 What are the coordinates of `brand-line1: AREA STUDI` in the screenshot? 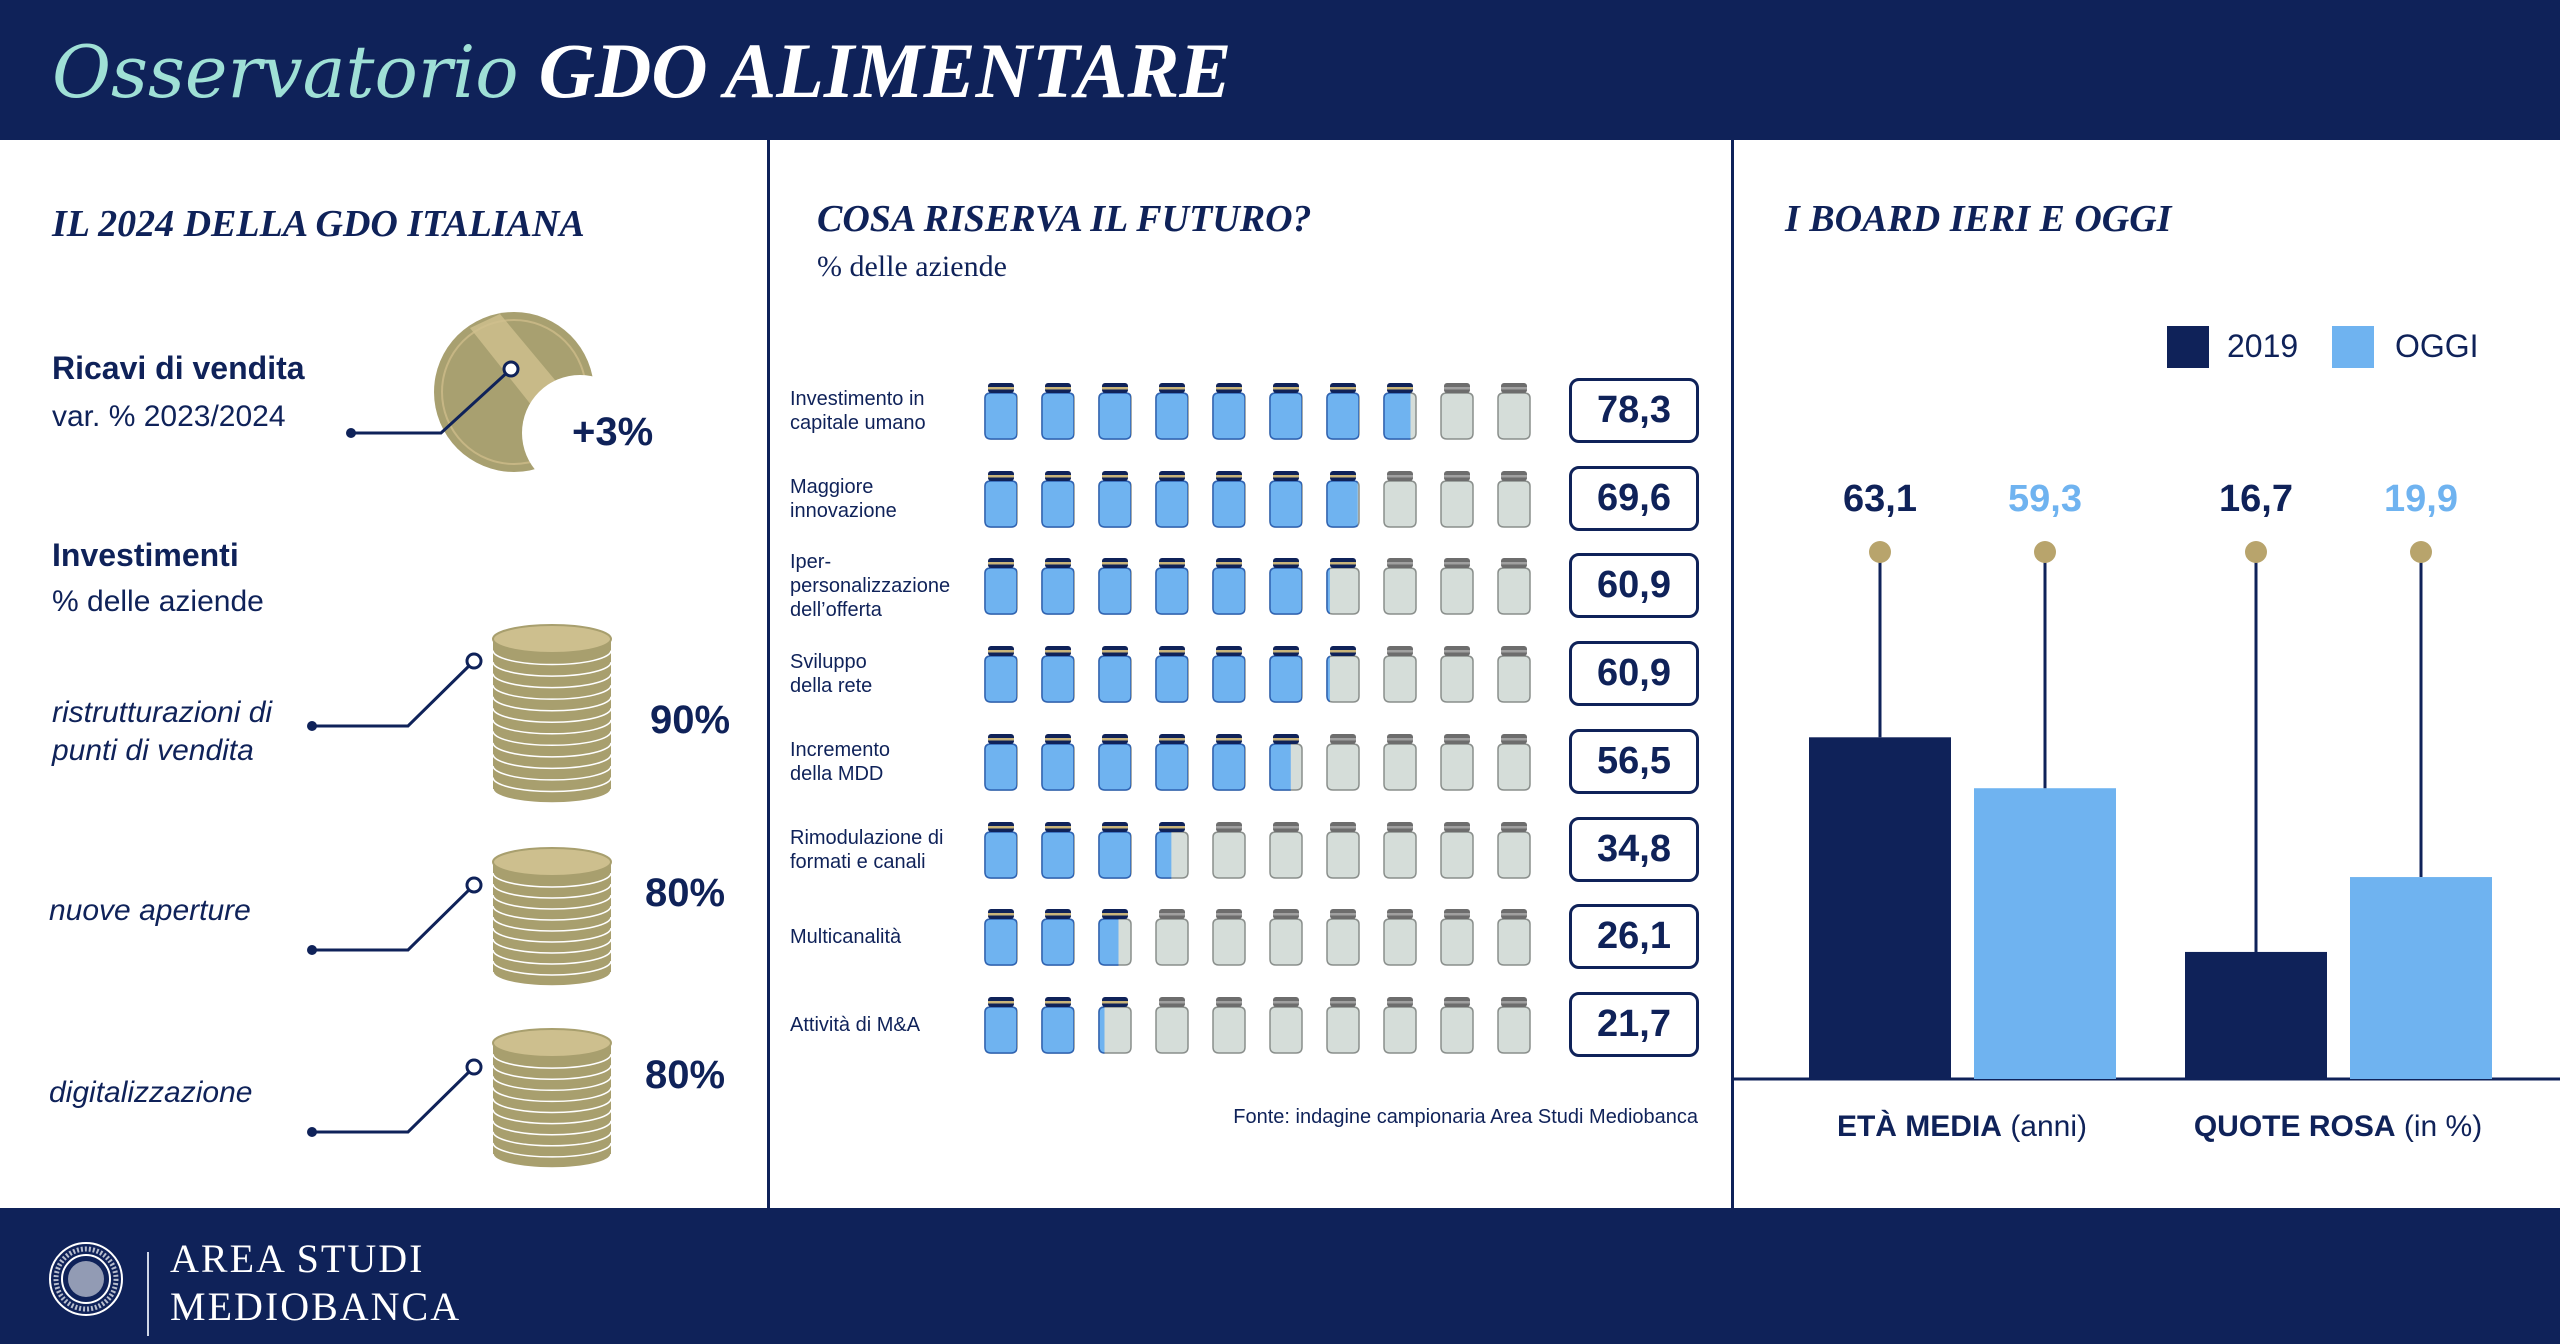 It's located at (297, 1258).